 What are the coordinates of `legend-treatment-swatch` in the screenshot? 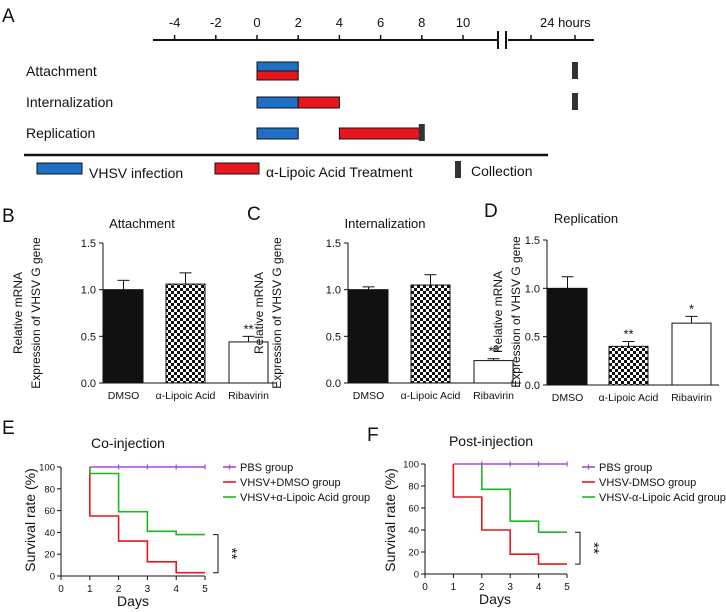 It's located at (237, 168).